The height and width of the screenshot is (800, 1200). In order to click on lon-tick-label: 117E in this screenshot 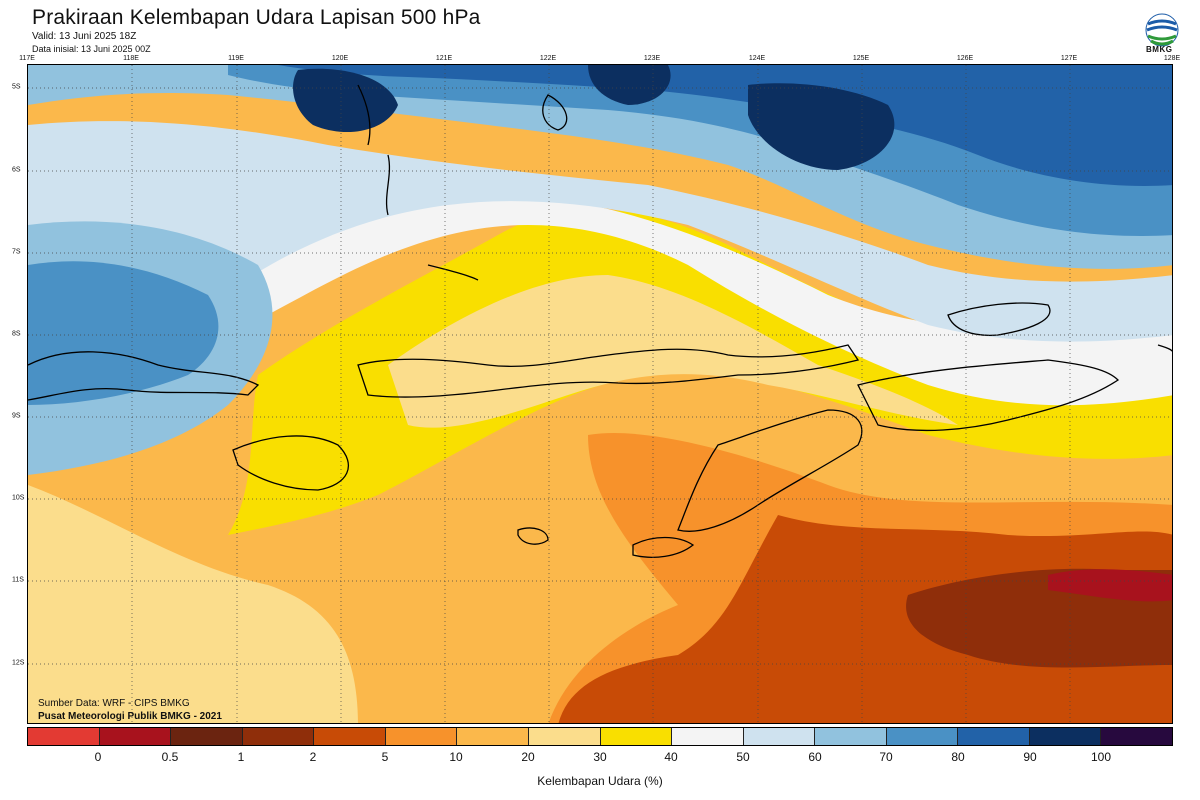, I will do `click(27, 58)`.